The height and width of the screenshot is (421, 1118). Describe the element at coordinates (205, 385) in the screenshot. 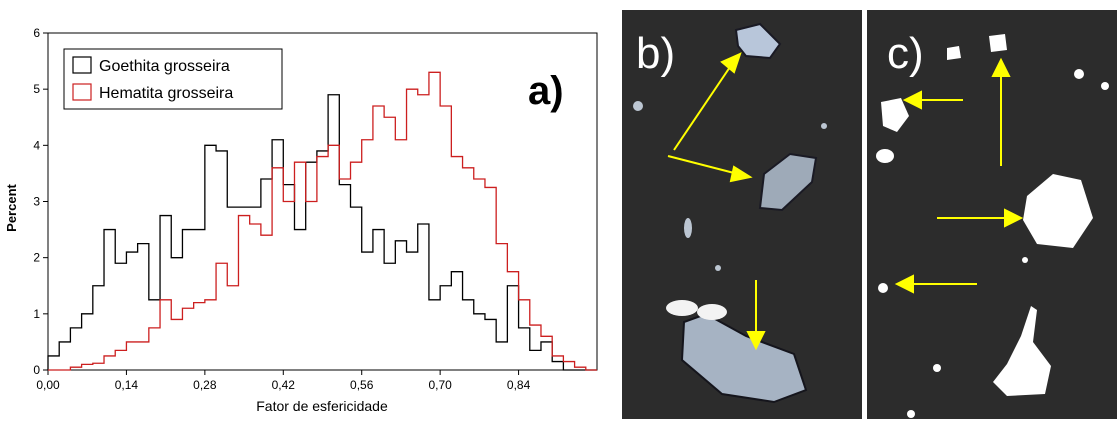

I see `x-tick-label: 0,28` at that location.